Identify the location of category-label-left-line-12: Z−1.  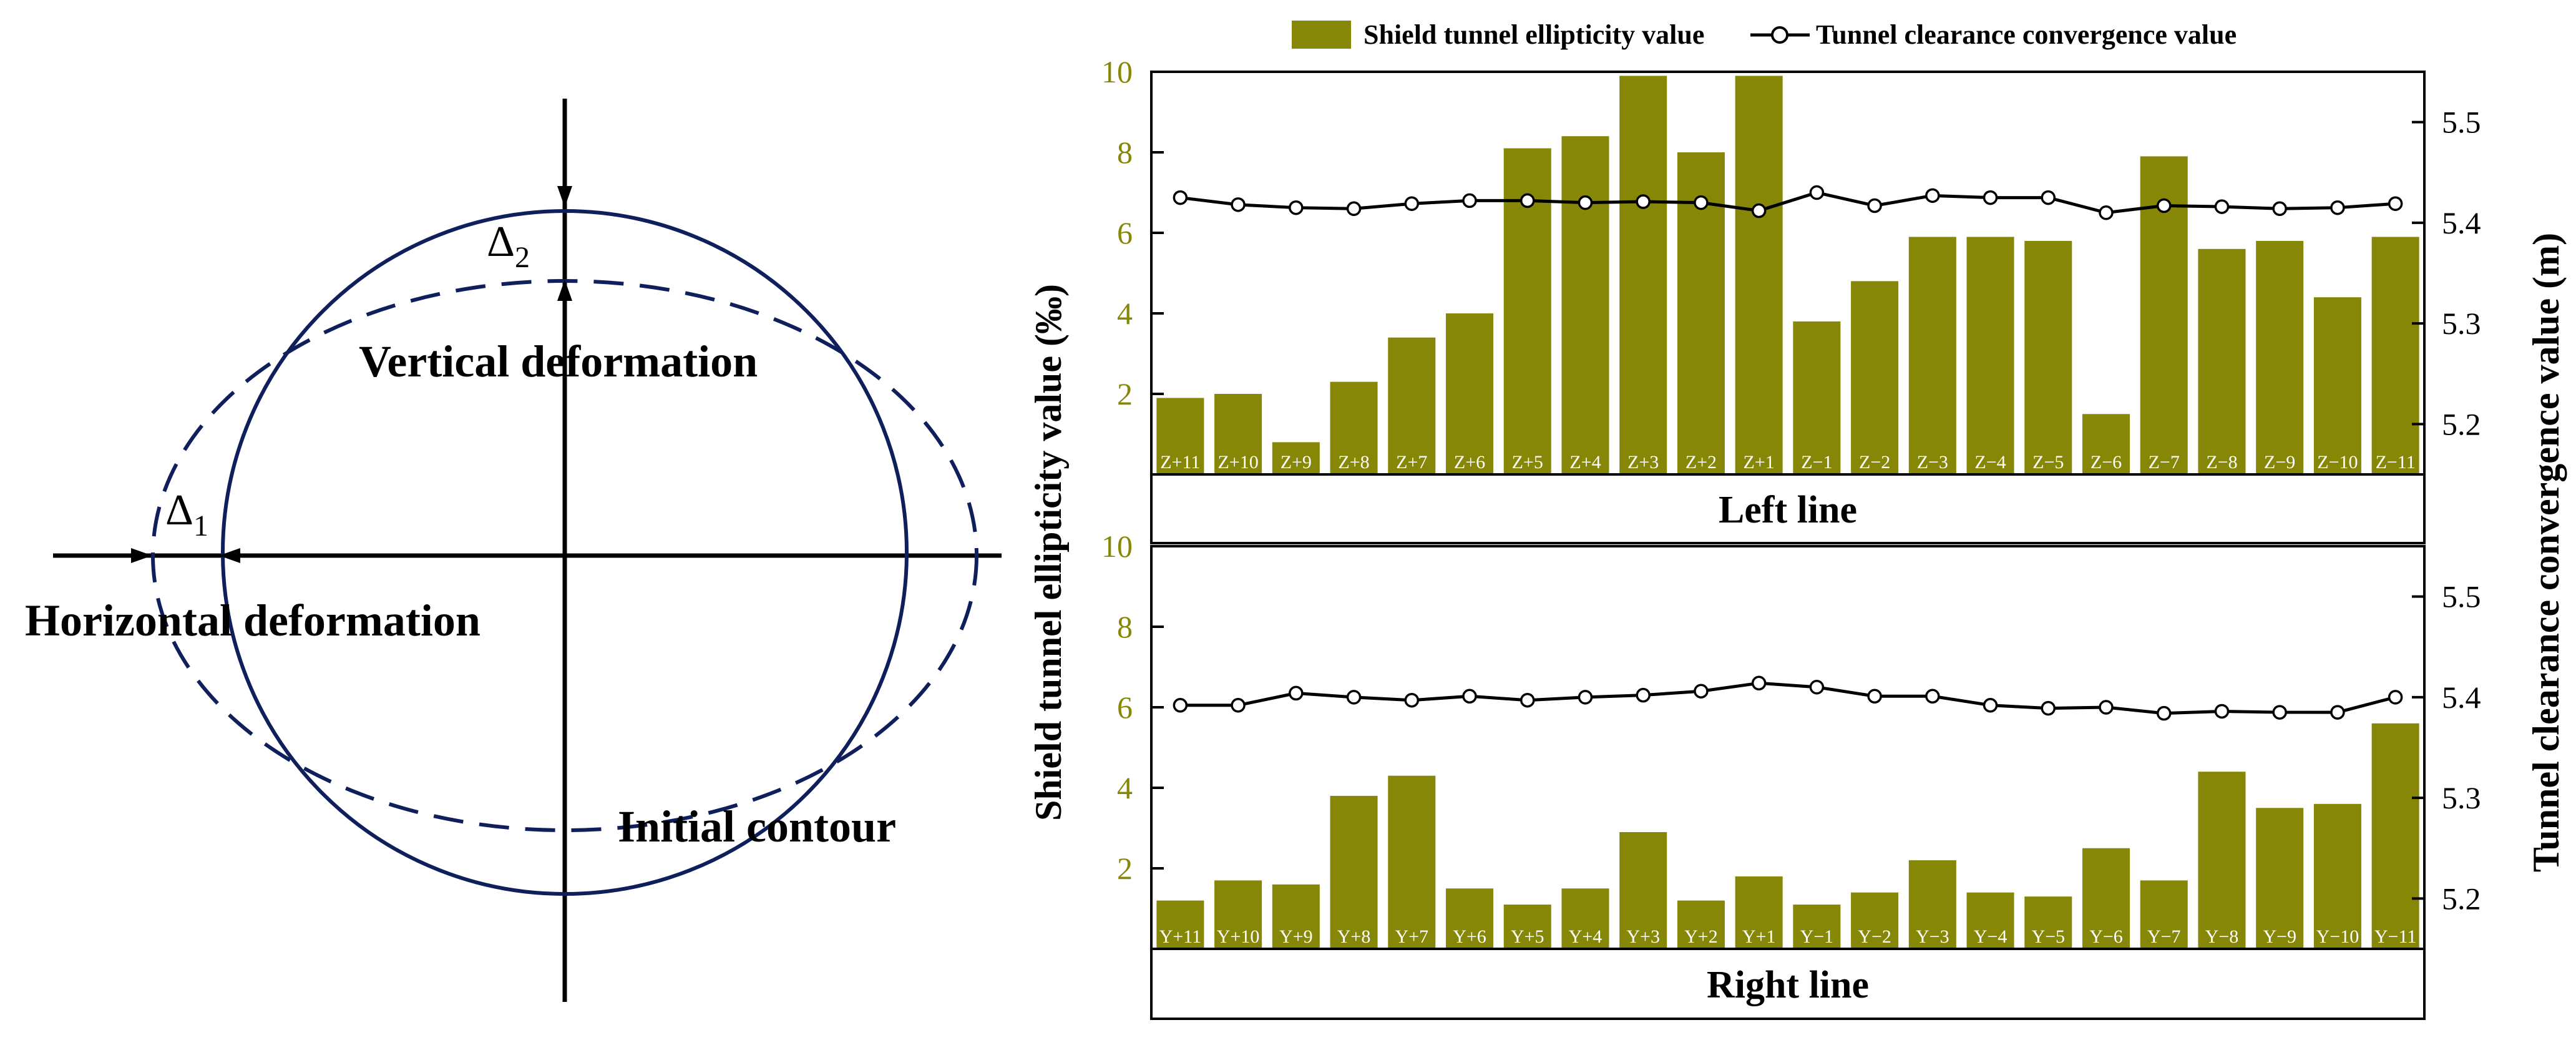
(1816, 462).